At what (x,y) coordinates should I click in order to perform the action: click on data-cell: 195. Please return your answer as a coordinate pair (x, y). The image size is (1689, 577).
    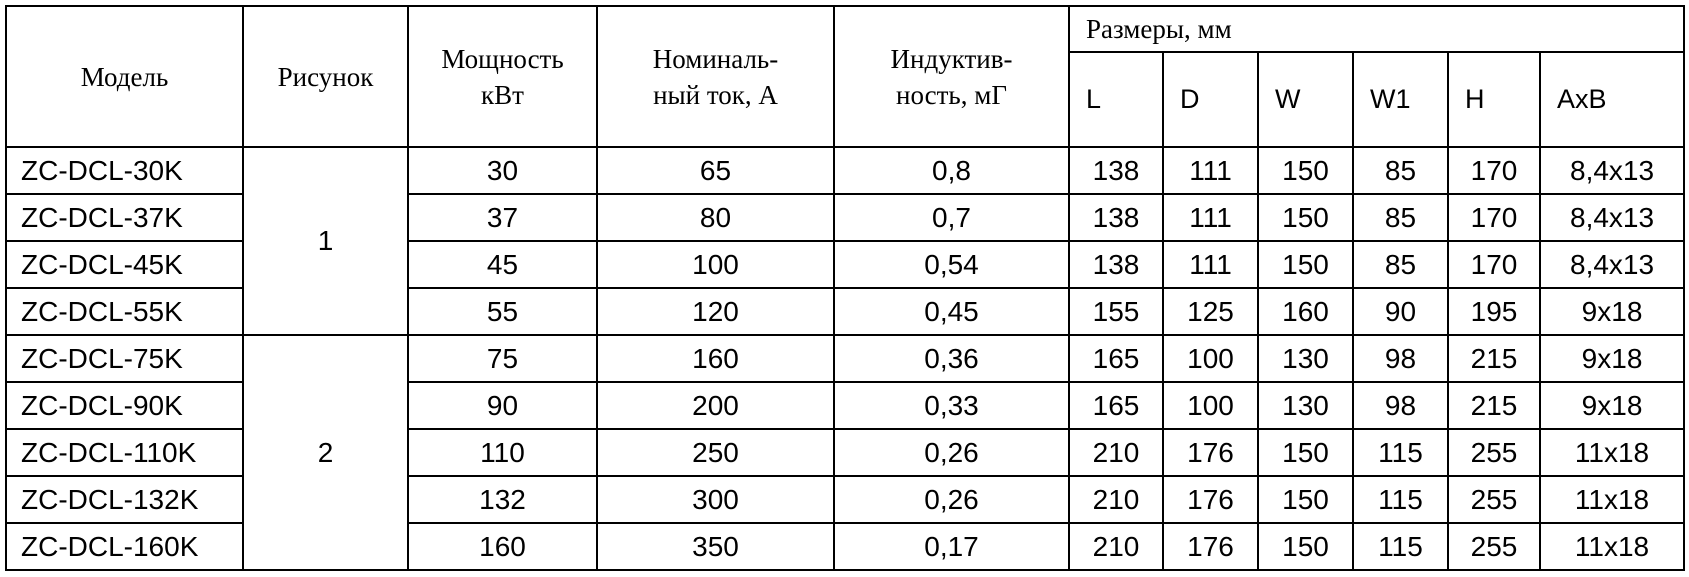
    Looking at the image, I should click on (1494, 311).